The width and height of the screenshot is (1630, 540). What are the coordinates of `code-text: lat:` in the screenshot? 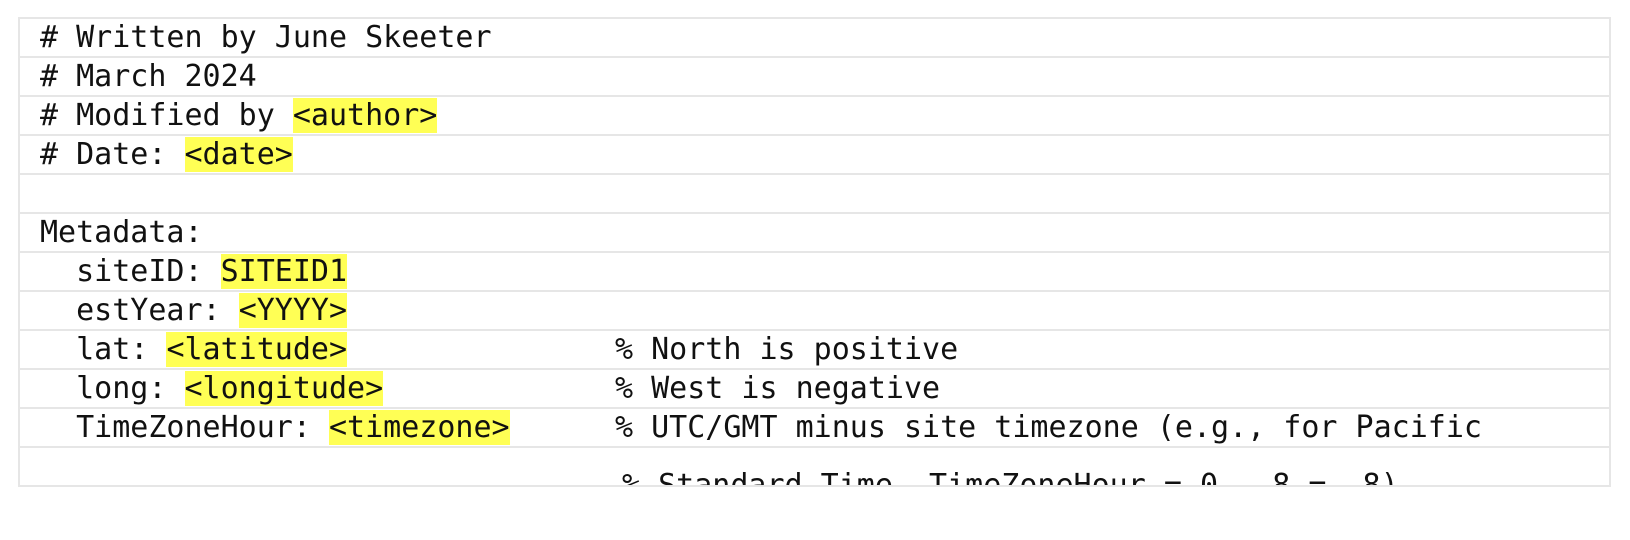 It's located at (103, 349).